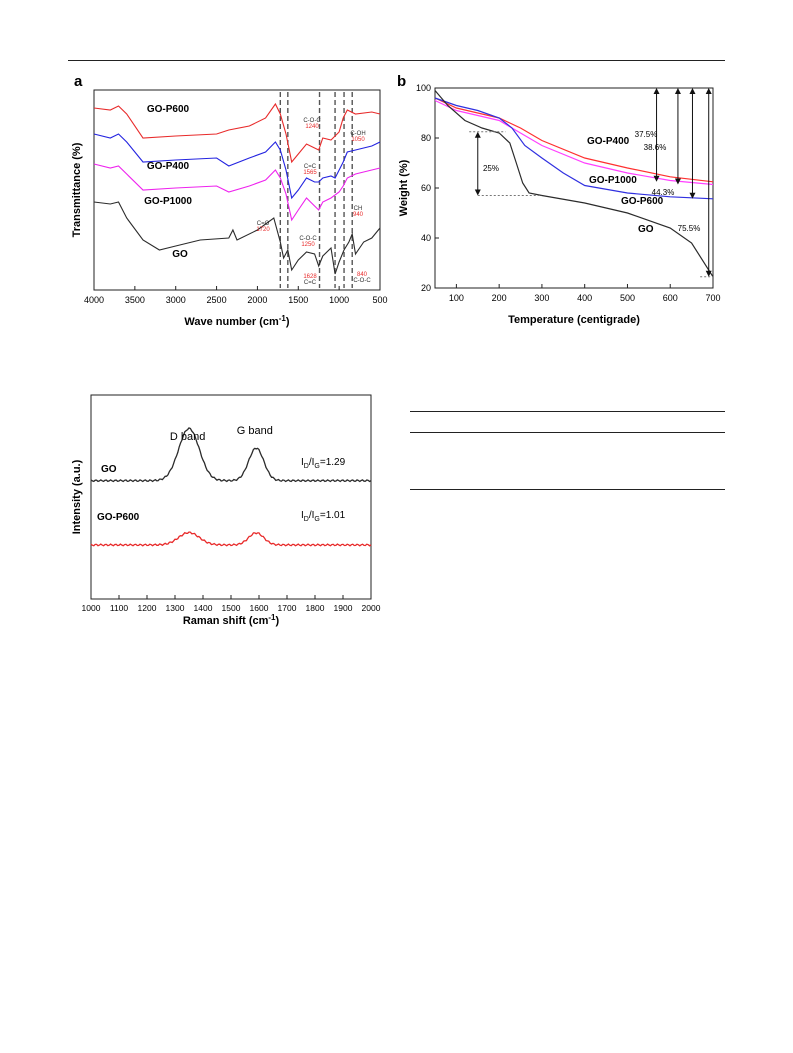  I want to click on tga-series-go, so click(574, 184).